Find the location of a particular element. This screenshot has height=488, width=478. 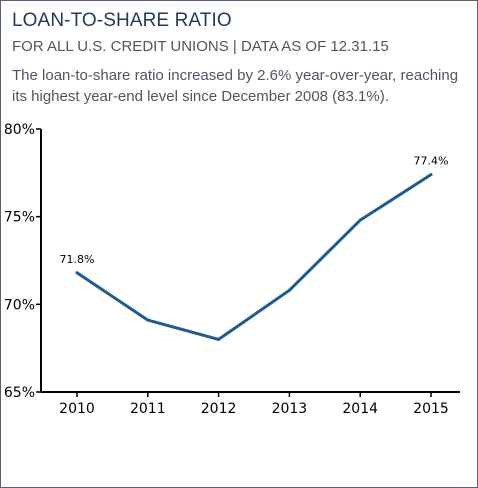

data-label: 71.8% is located at coordinates (77, 259).